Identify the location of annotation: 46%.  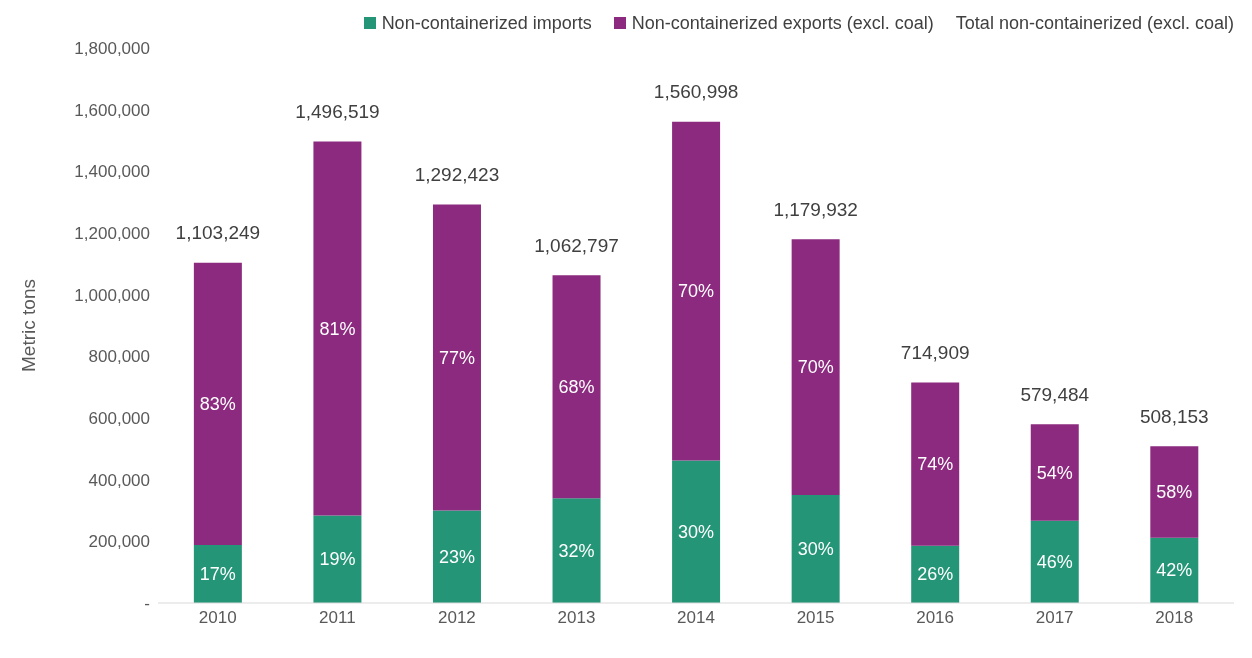
(1054, 561).